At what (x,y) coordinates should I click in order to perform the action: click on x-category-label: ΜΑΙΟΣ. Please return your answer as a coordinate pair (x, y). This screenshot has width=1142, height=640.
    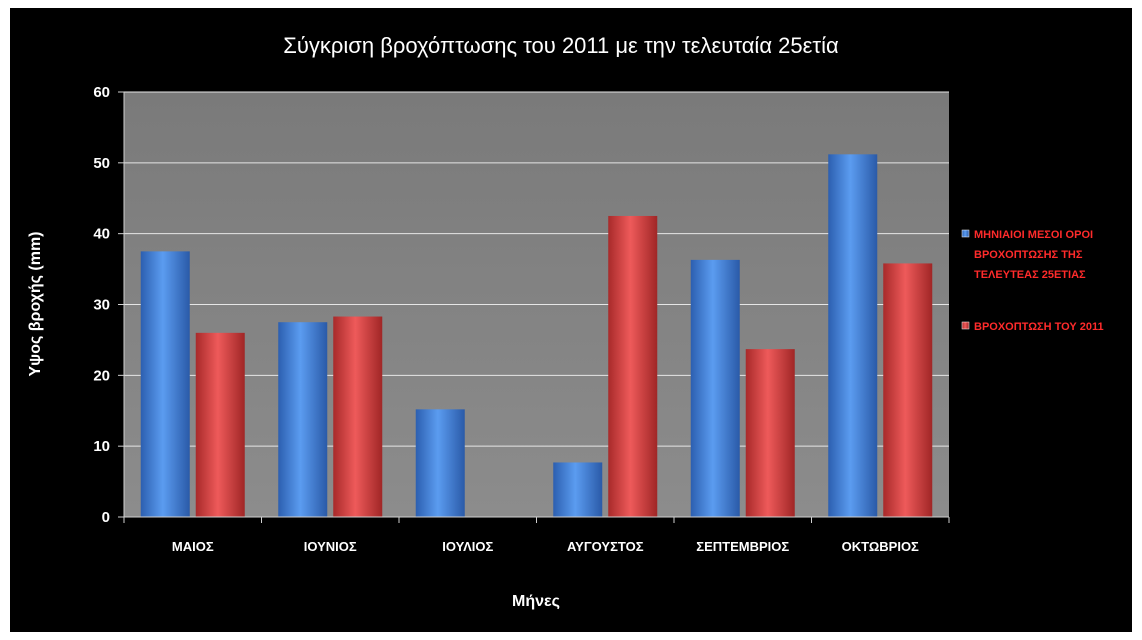
    Looking at the image, I should click on (193, 546).